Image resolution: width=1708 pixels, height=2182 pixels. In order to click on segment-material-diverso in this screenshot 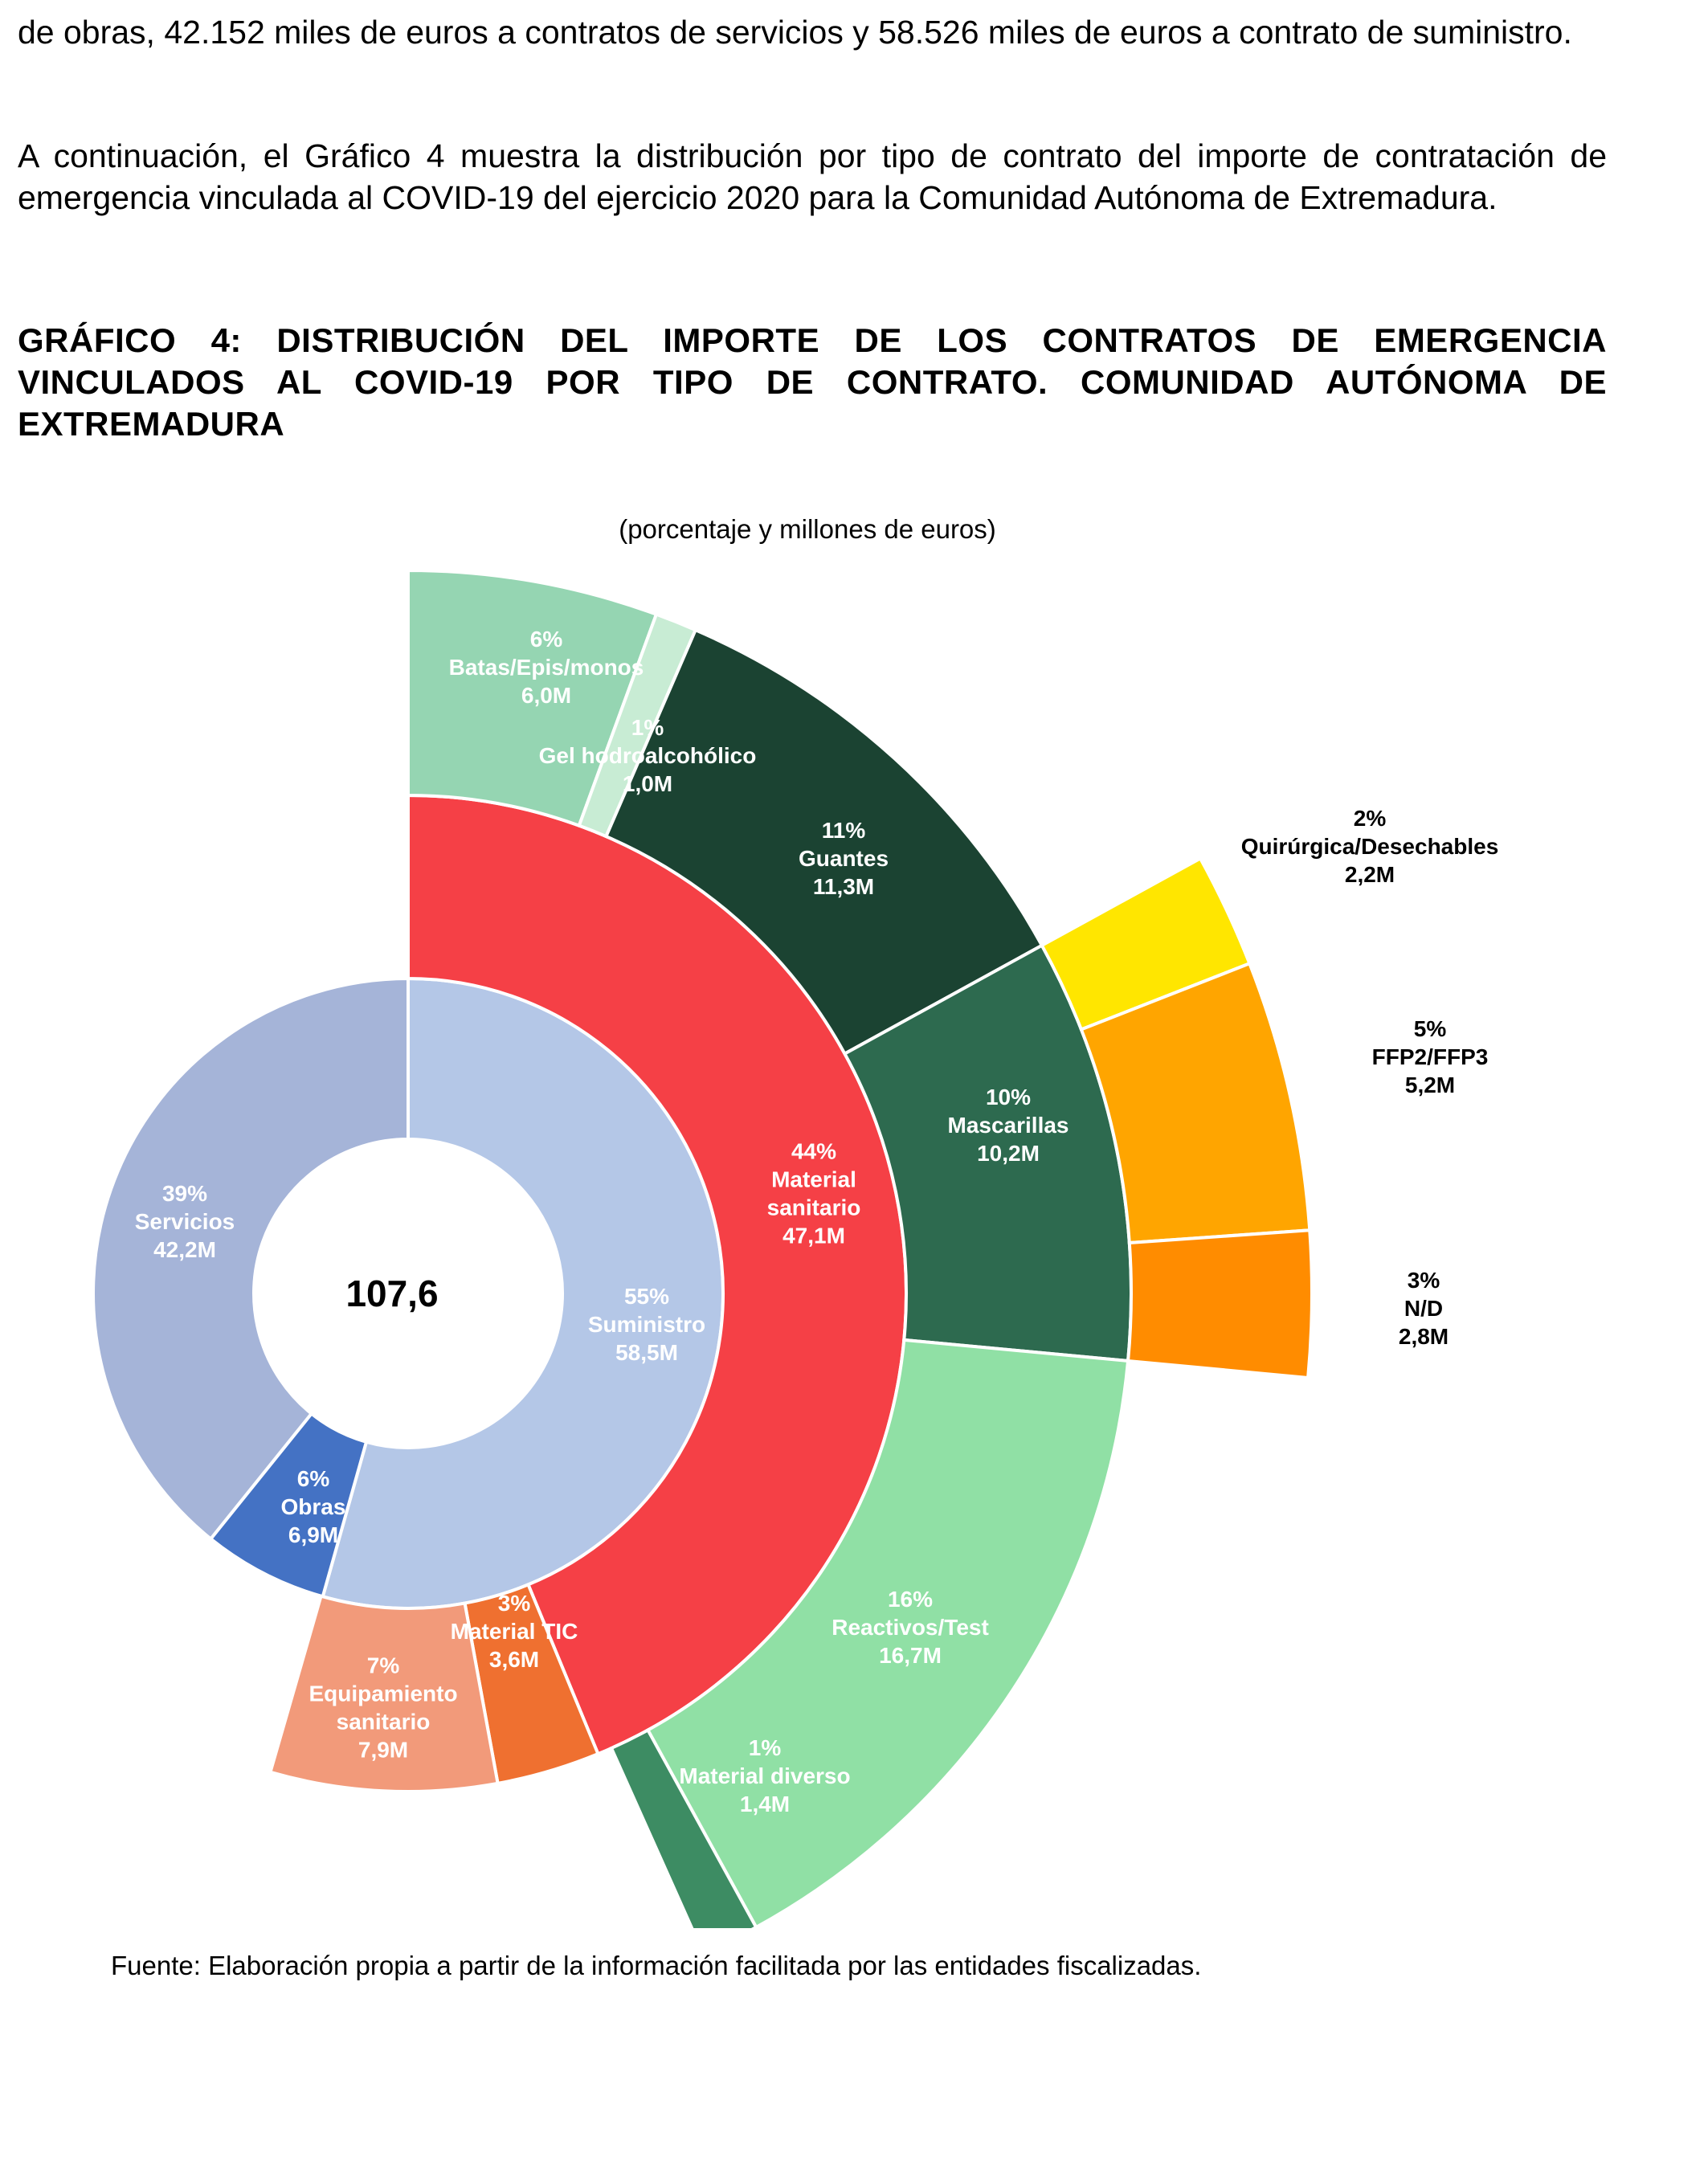, I will do `click(683, 1828)`.